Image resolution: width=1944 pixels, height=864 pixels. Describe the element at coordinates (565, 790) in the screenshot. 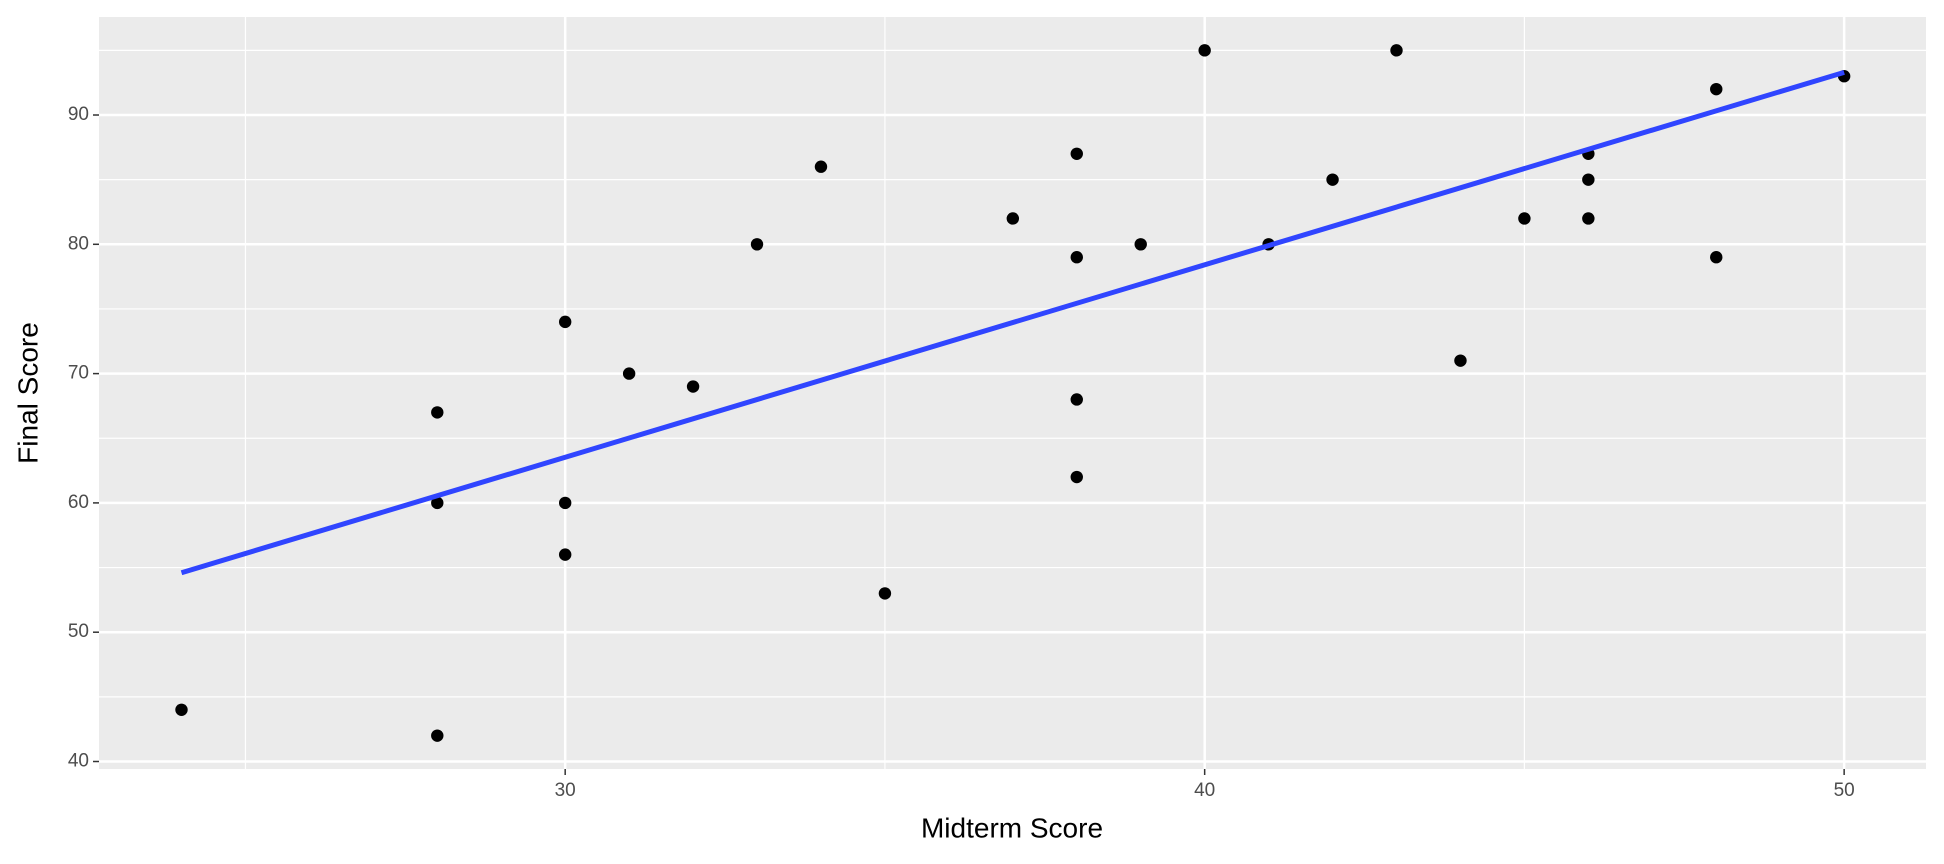

I see `x-tick-label: 30` at that location.